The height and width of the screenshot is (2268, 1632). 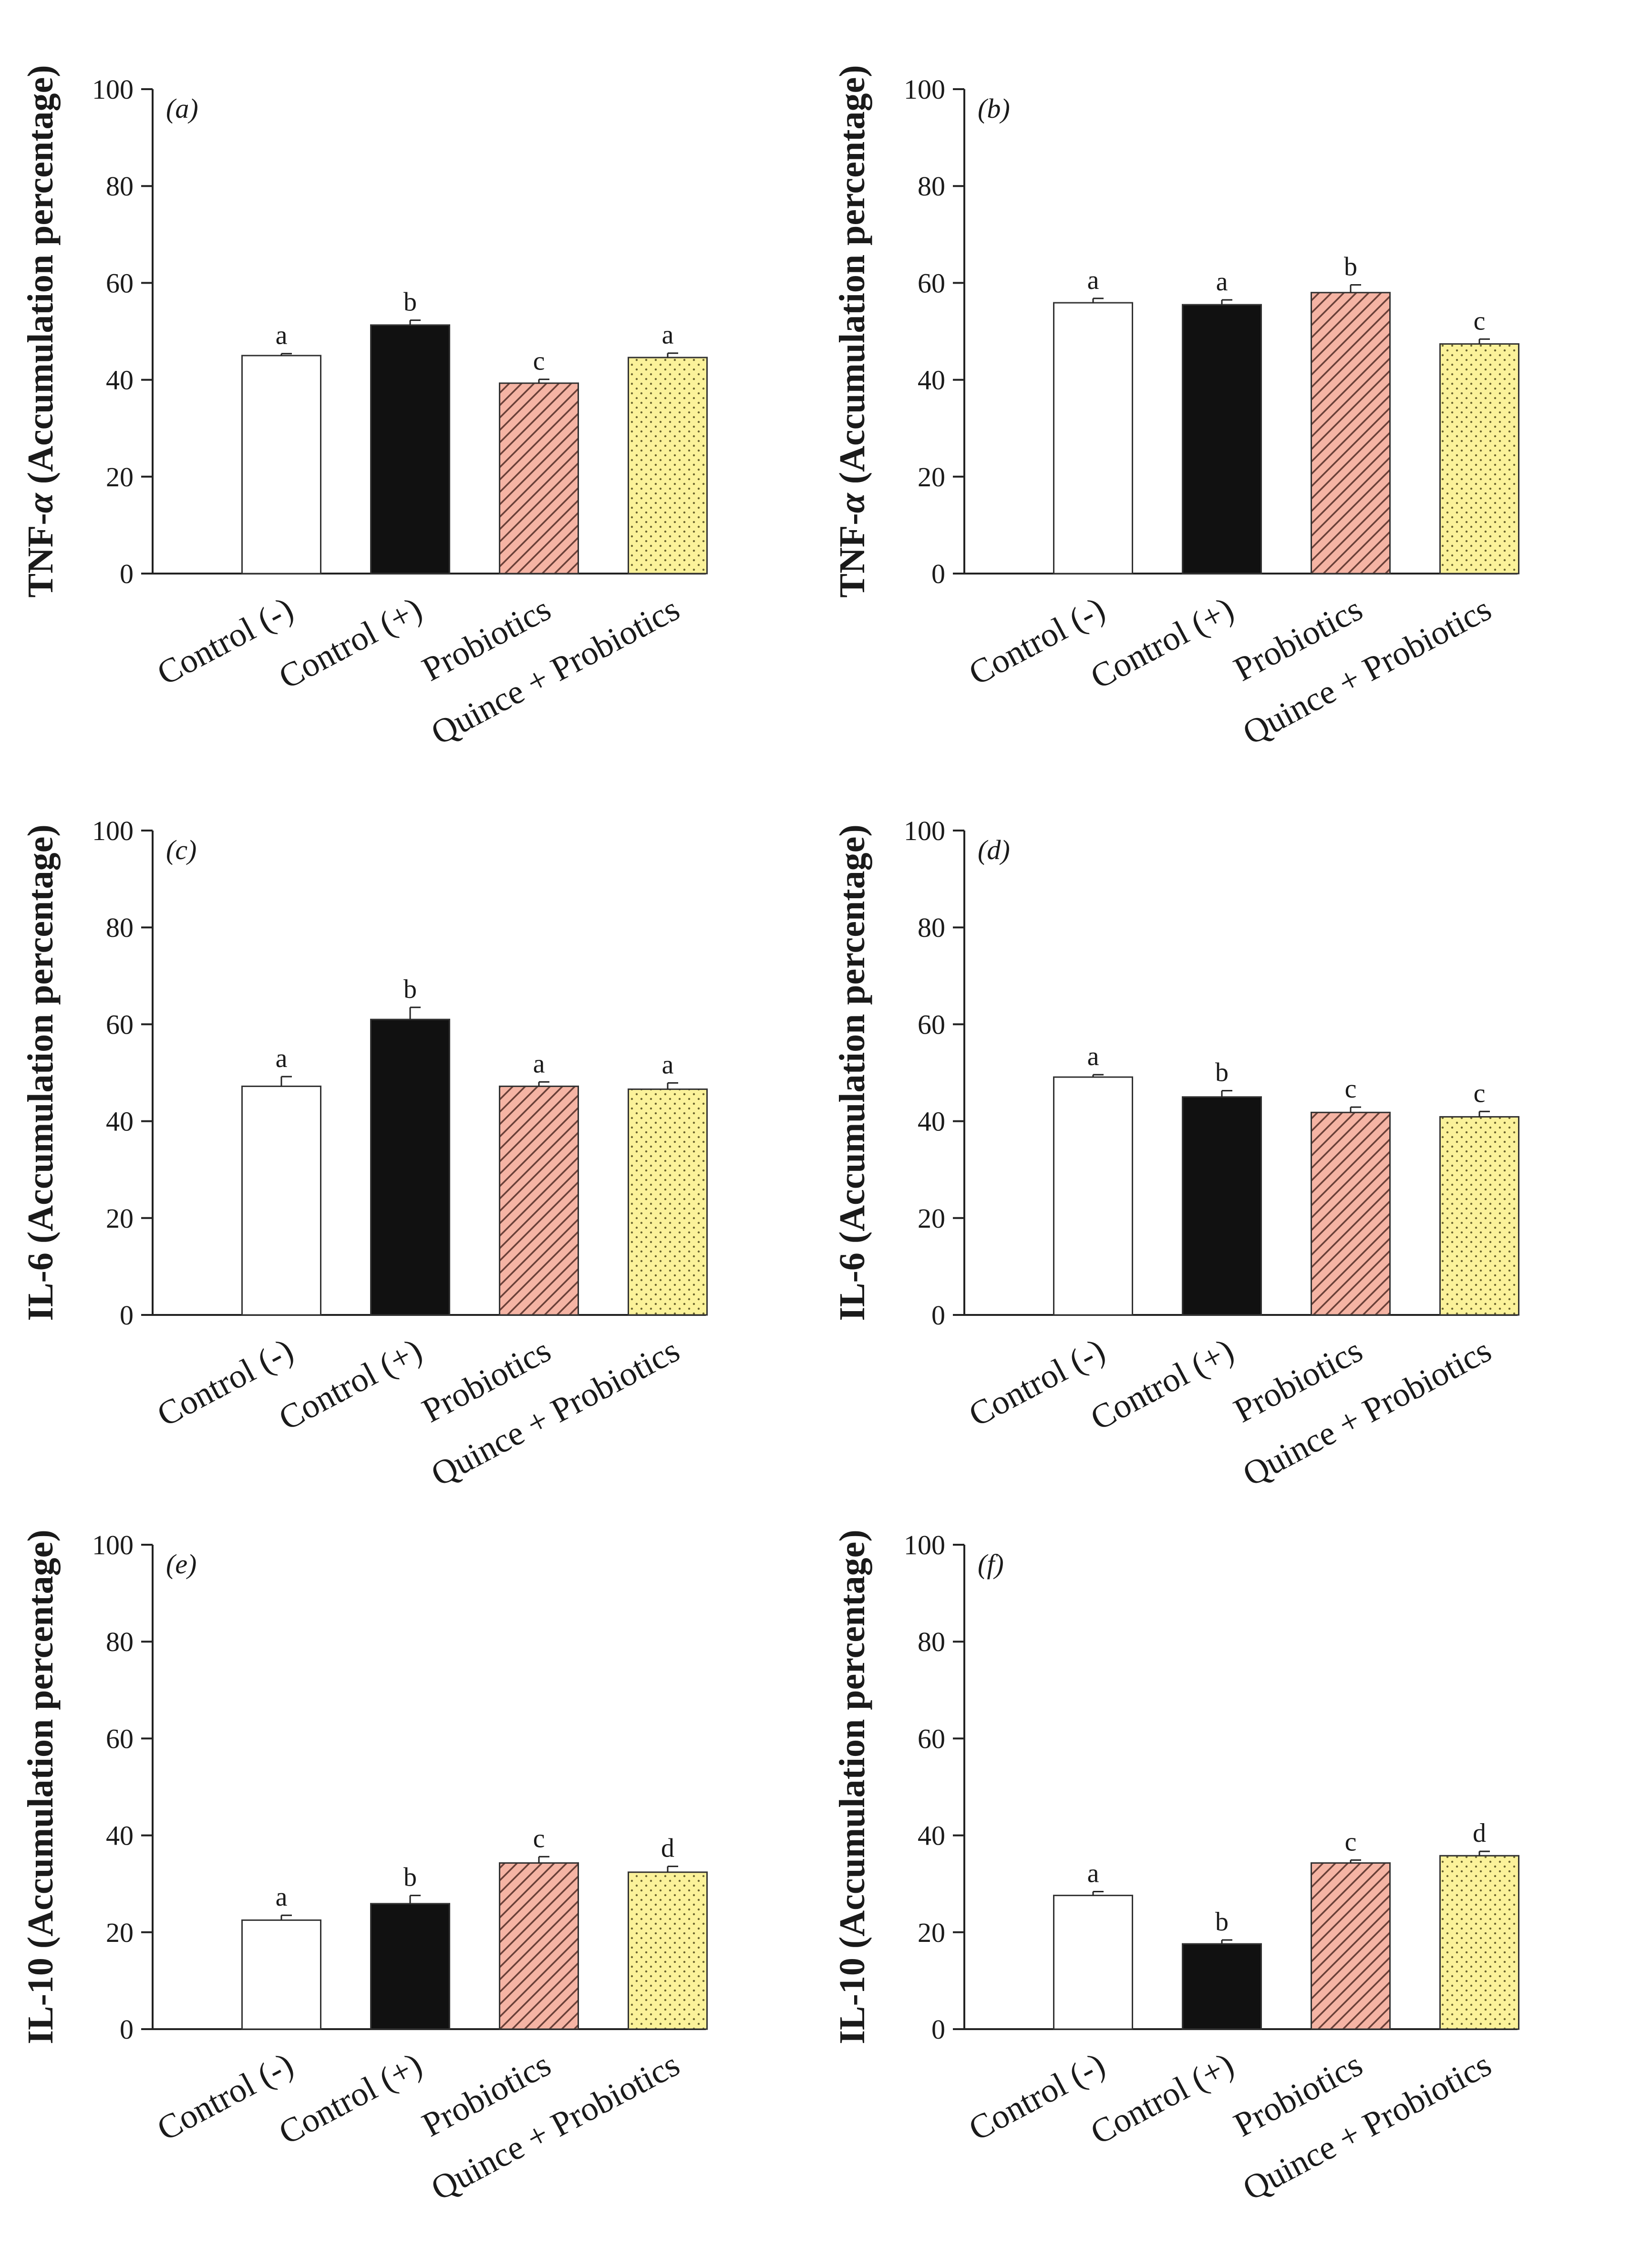 I want to click on y-axis-label: IL-10 (Accumulation percentage), so click(x=852, y=1786).